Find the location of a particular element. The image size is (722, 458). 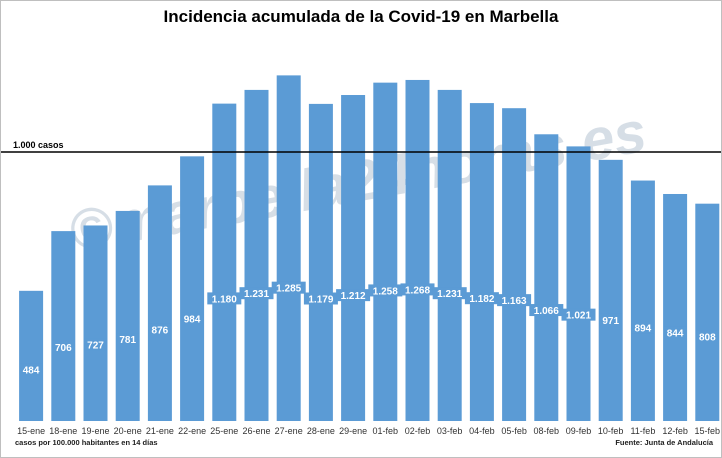

data-label: 1.212 is located at coordinates (353, 296).